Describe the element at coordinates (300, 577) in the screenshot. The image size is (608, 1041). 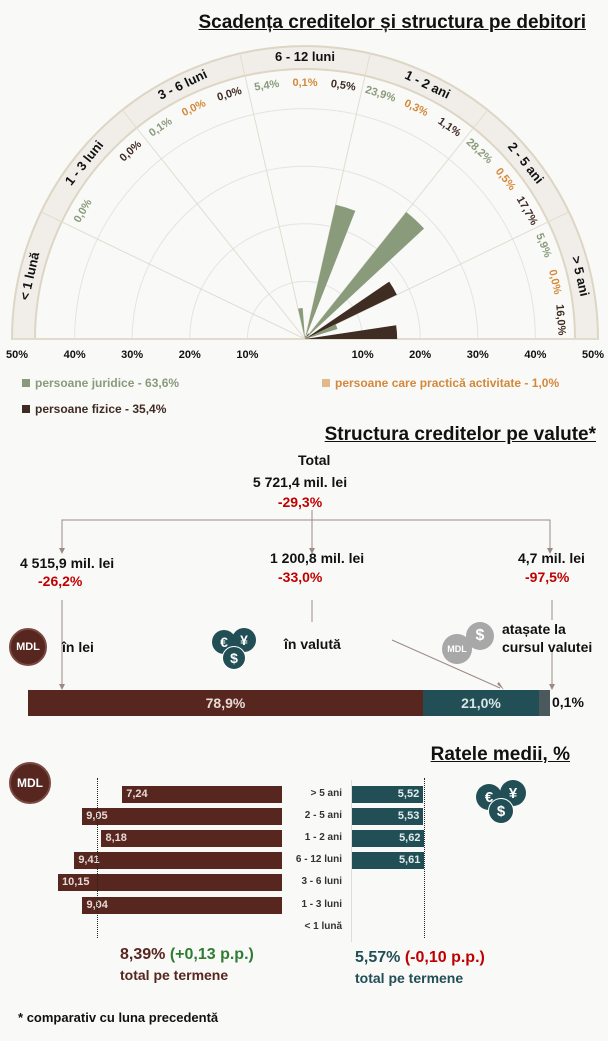
I see `valuta-change: -33,0%` at that location.